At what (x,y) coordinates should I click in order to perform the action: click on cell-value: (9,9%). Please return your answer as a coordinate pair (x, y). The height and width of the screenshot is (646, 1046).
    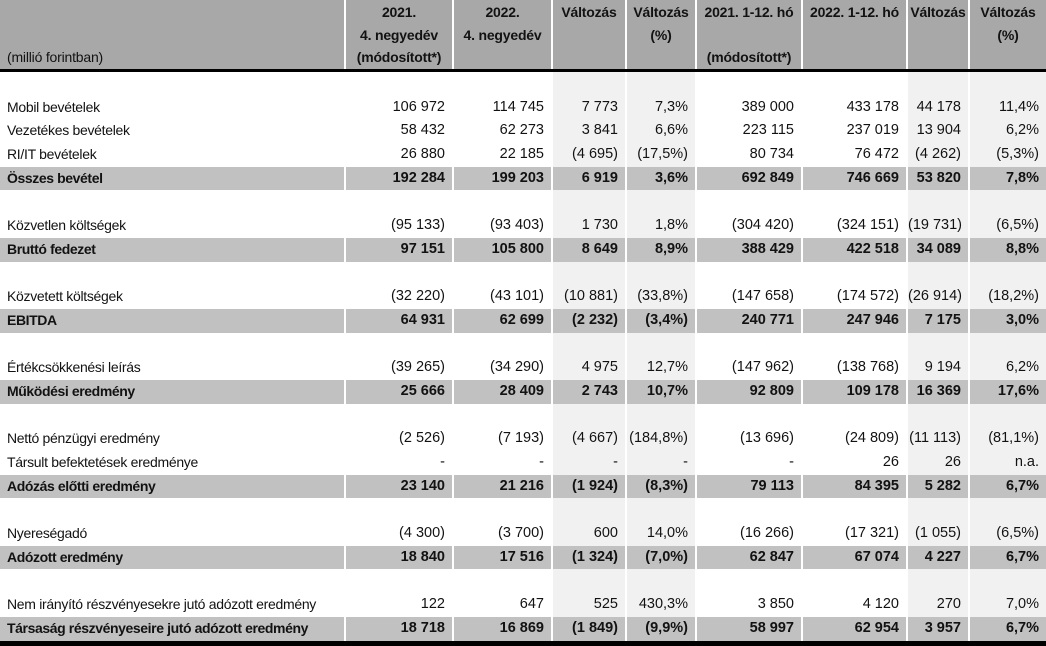
    Looking at the image, I should click on (660, 628).